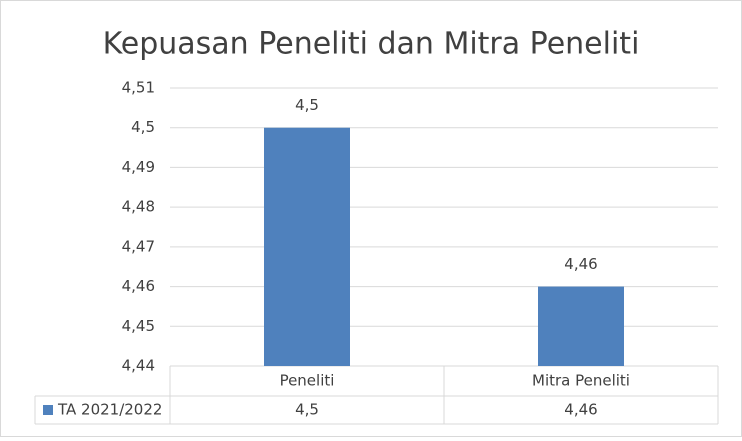  What do you see at coordinates (371, 44) in the screenshot?
I see `chart-title: Kepuasan Peneliti dan Mitra Peneliti` at bounding box center [371, 44].